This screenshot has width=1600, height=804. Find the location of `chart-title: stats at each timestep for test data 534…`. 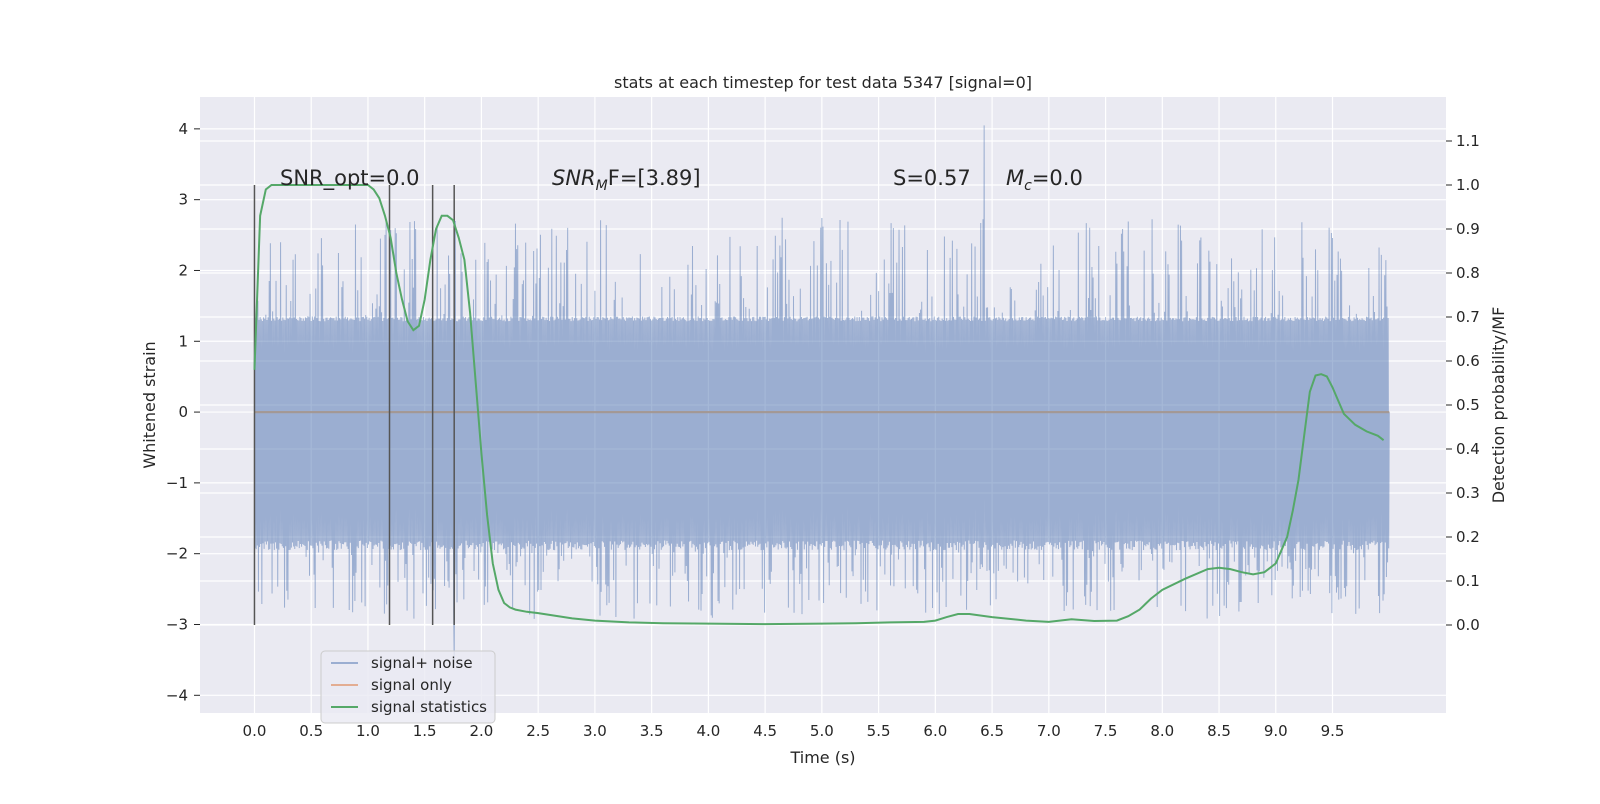

chart-title: stats at each timestep for test data 534… is located at coordinates (823, 82).